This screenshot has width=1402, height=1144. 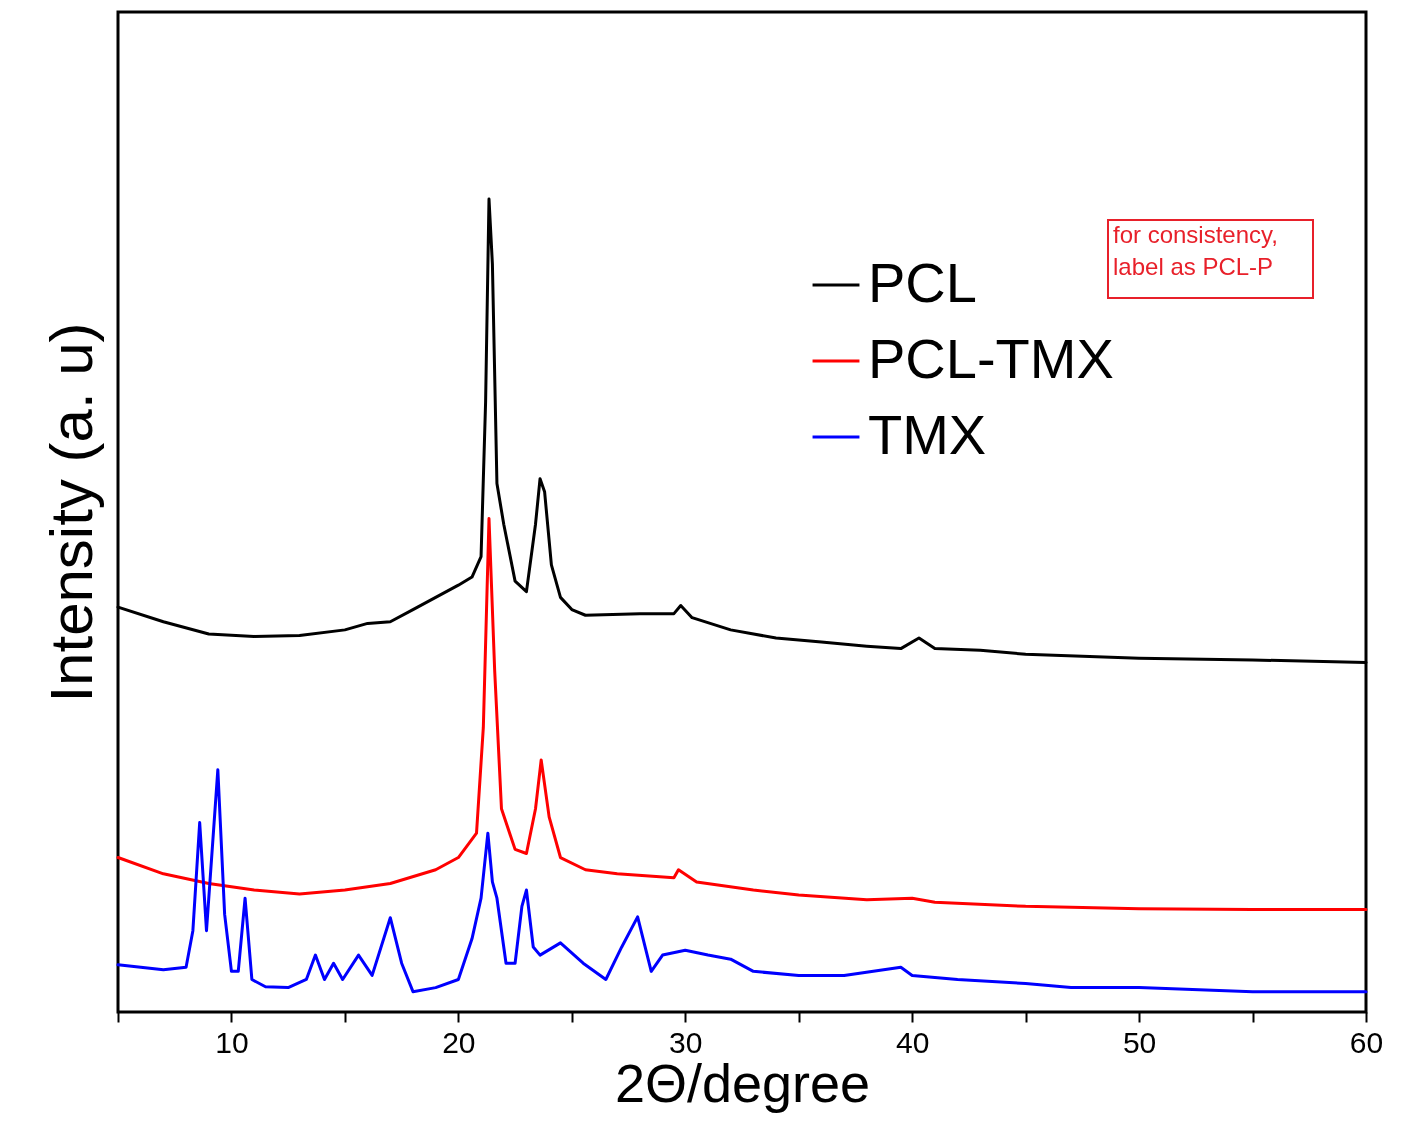 I want to click on x-tick-label: 50, so click(x=1139, y=1042).